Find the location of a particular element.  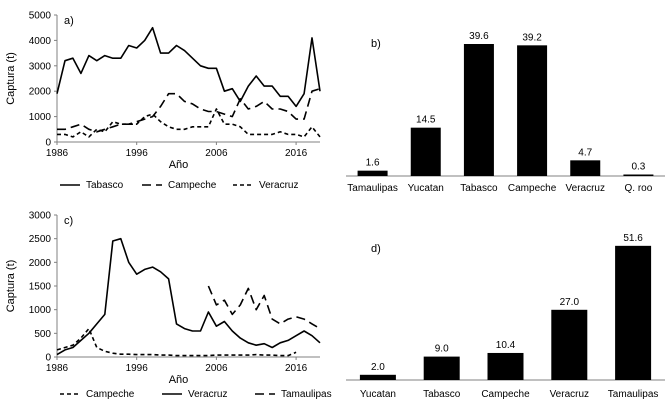

y-tick-label: 5000 is located at coordinates (40, 16).